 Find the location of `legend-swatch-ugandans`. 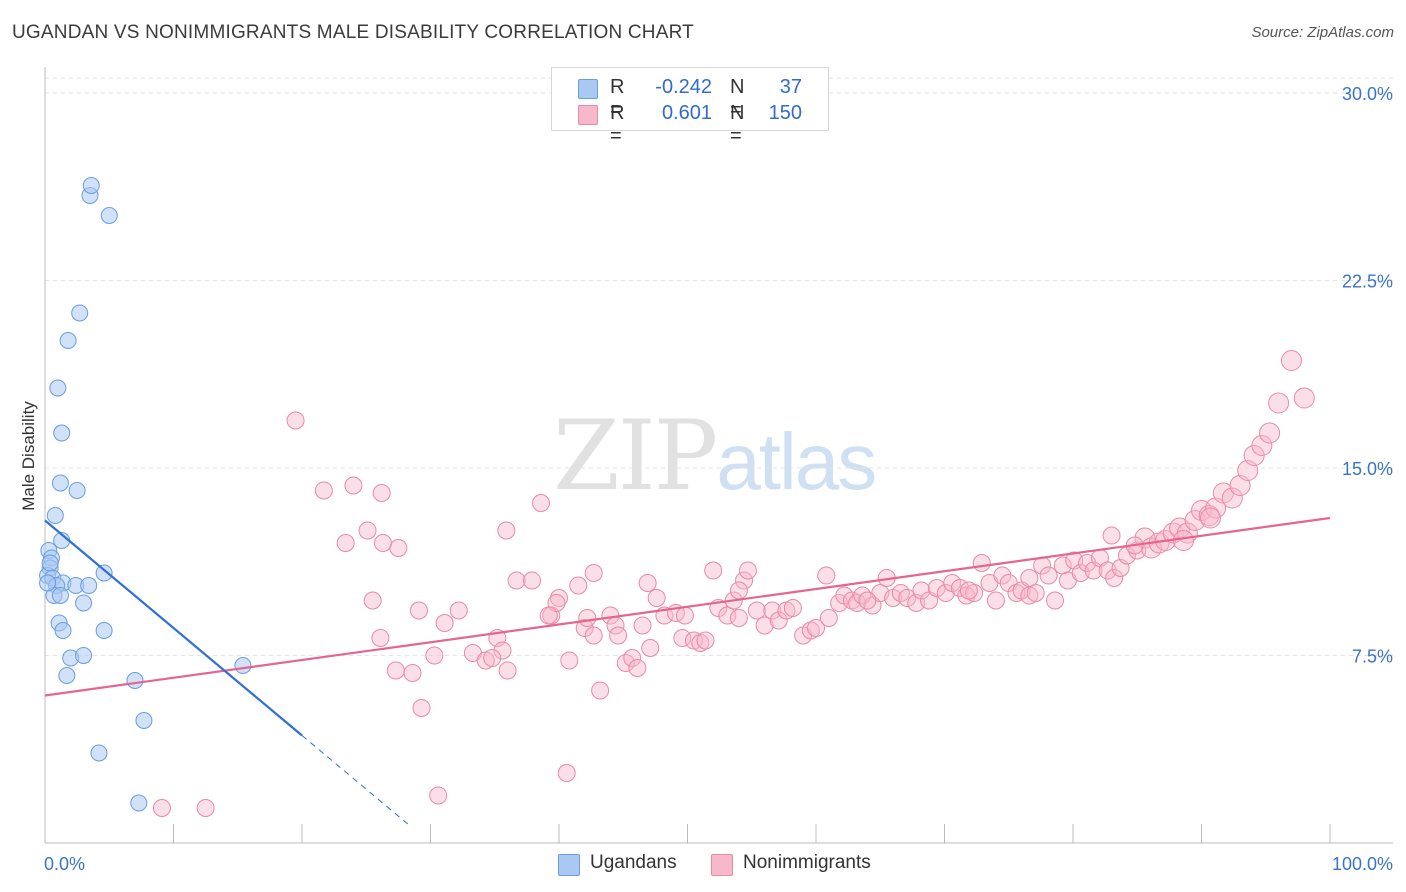

legend-swatch-ugandans is located at coordinates (588, 89).